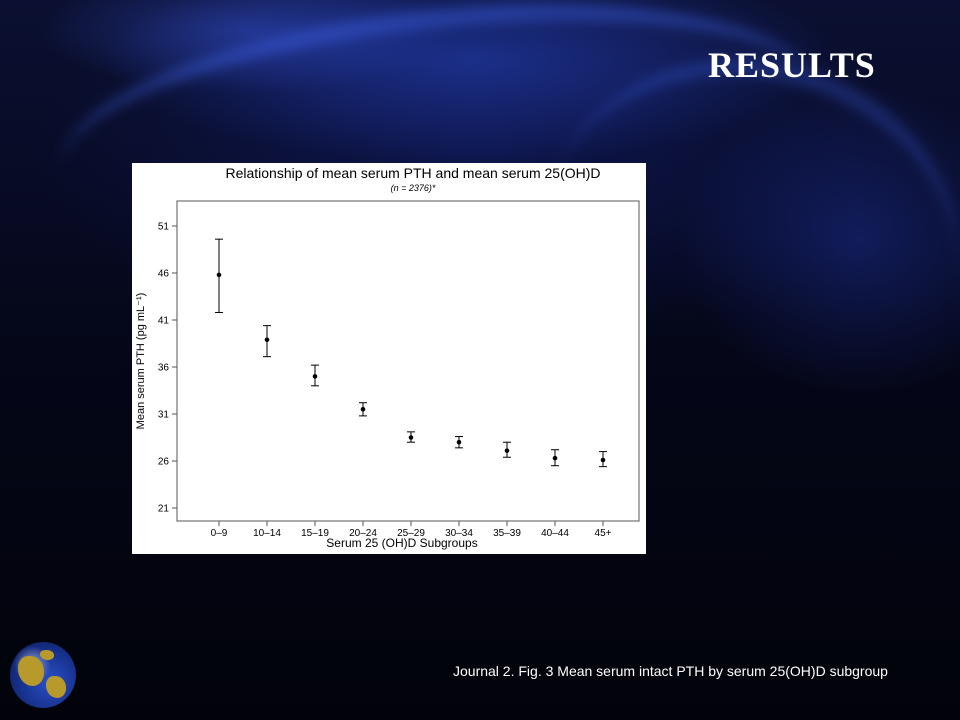 The image size is (960, 720). I want to click on y-tick-label: 51, so click(164, 227).